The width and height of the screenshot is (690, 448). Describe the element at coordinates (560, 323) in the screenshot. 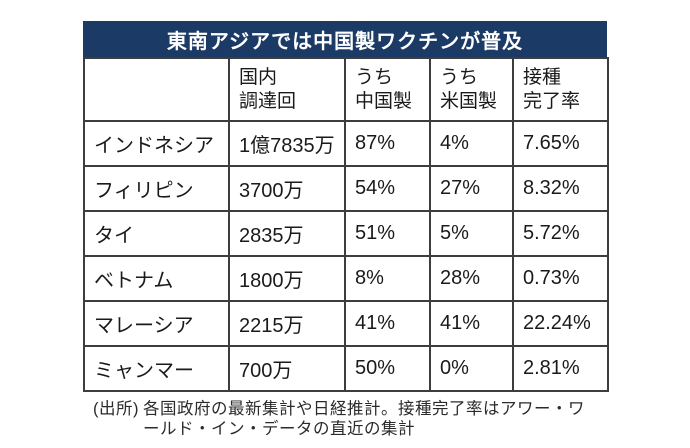

I see `cell-rate: 22.24%` at that location.